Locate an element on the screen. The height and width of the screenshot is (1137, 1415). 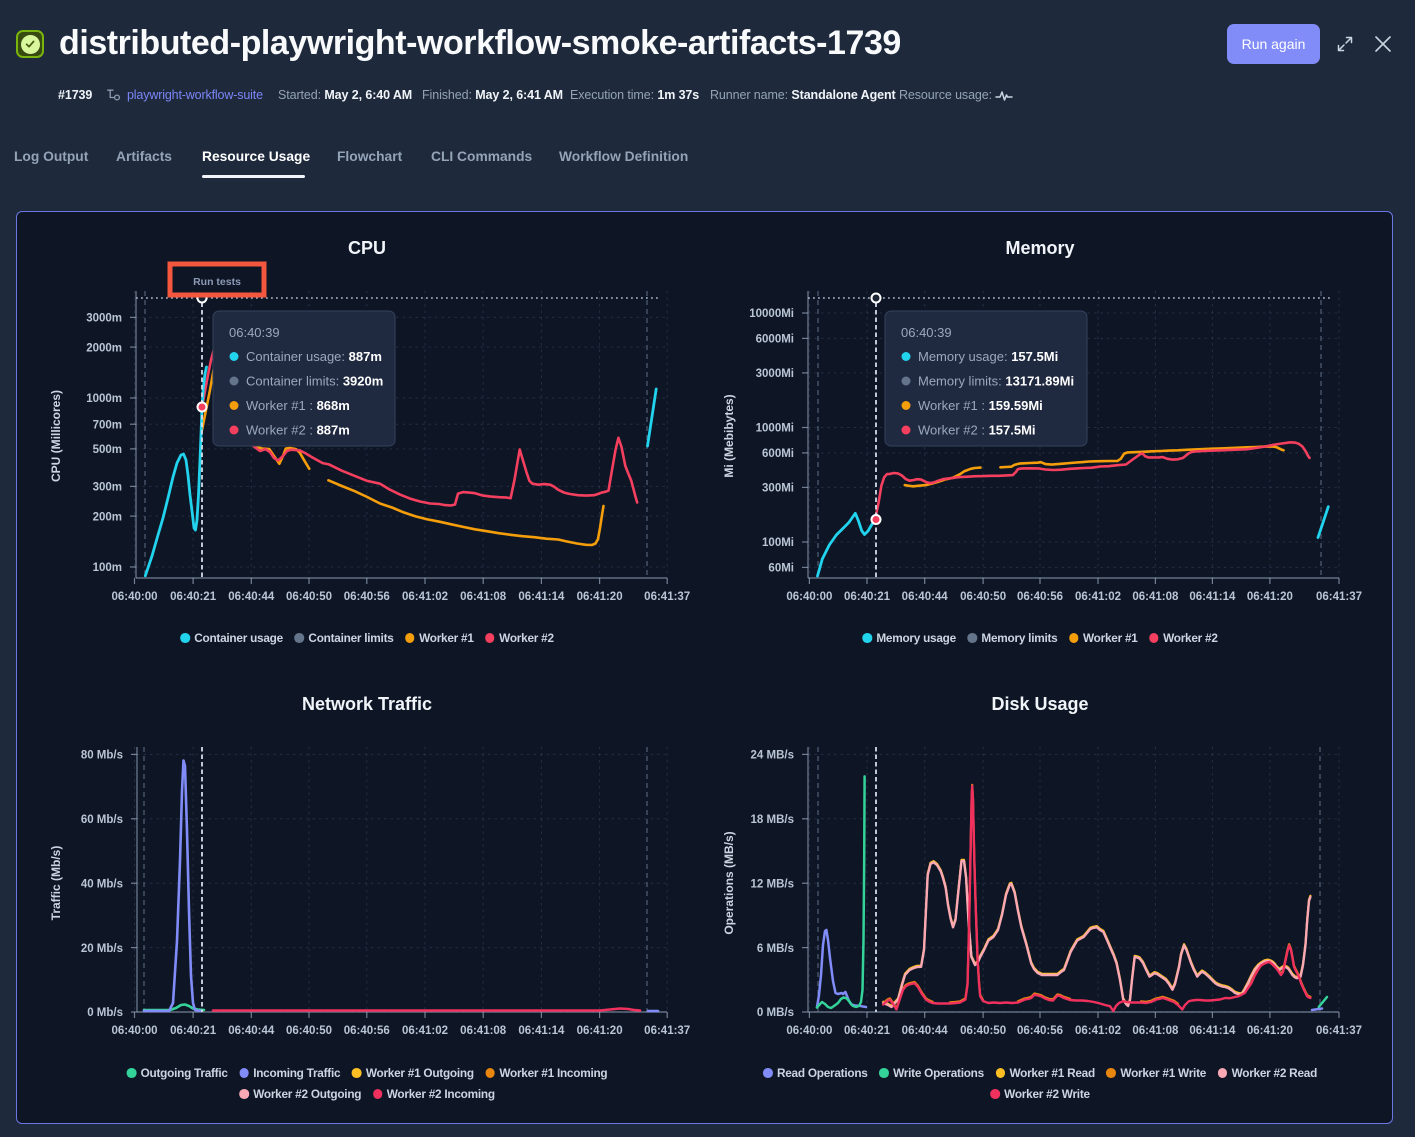
svg-text: Worker #2 : 157.5Mi is located at coordinates (977, 430).